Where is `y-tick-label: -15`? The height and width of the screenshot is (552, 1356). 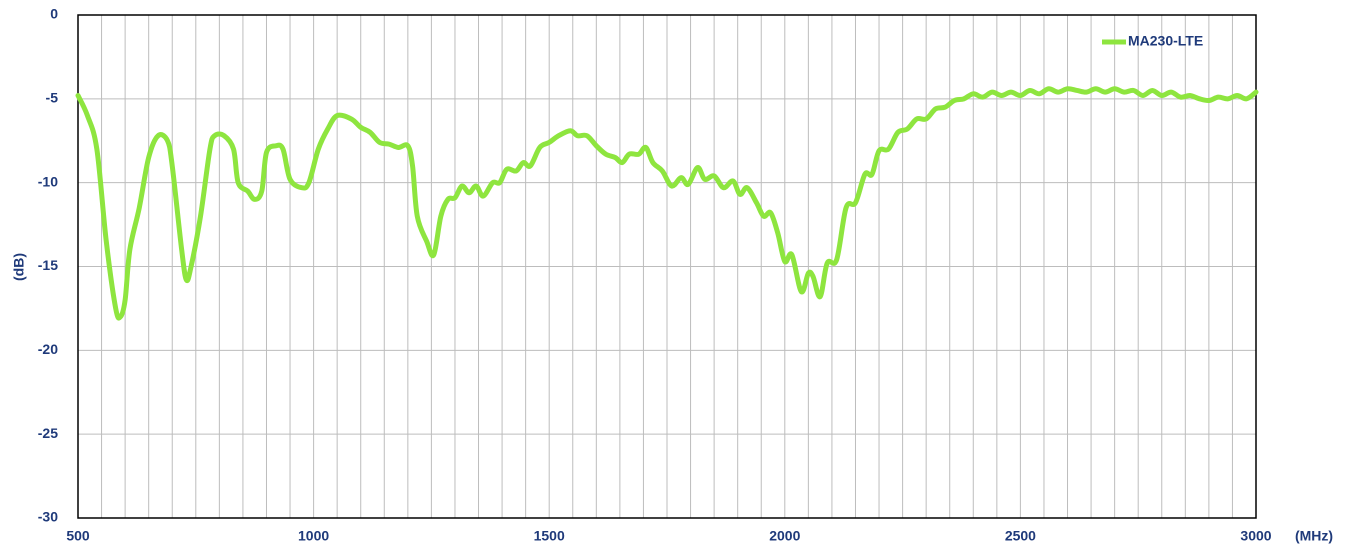 y-tick-label: -15 is located at coordinates (48, 265).